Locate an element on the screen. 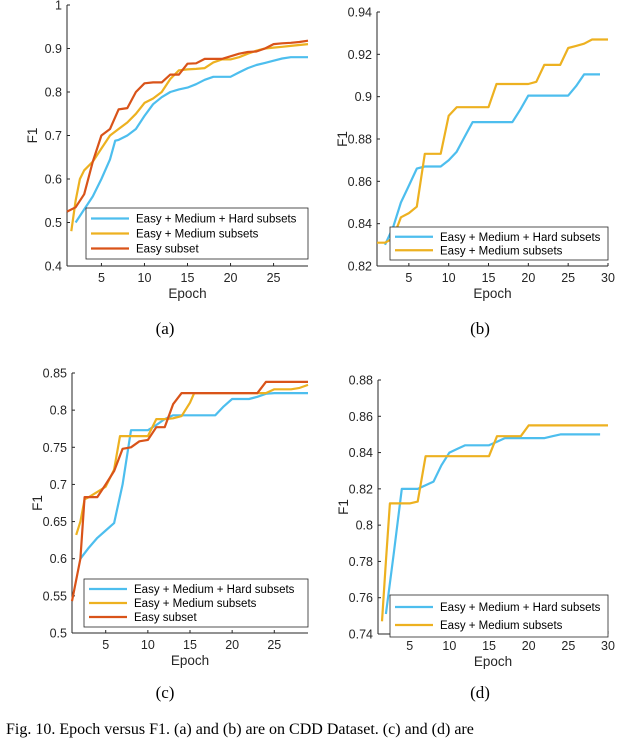  panel-caption: (a) is located at coordinates (165, 328).